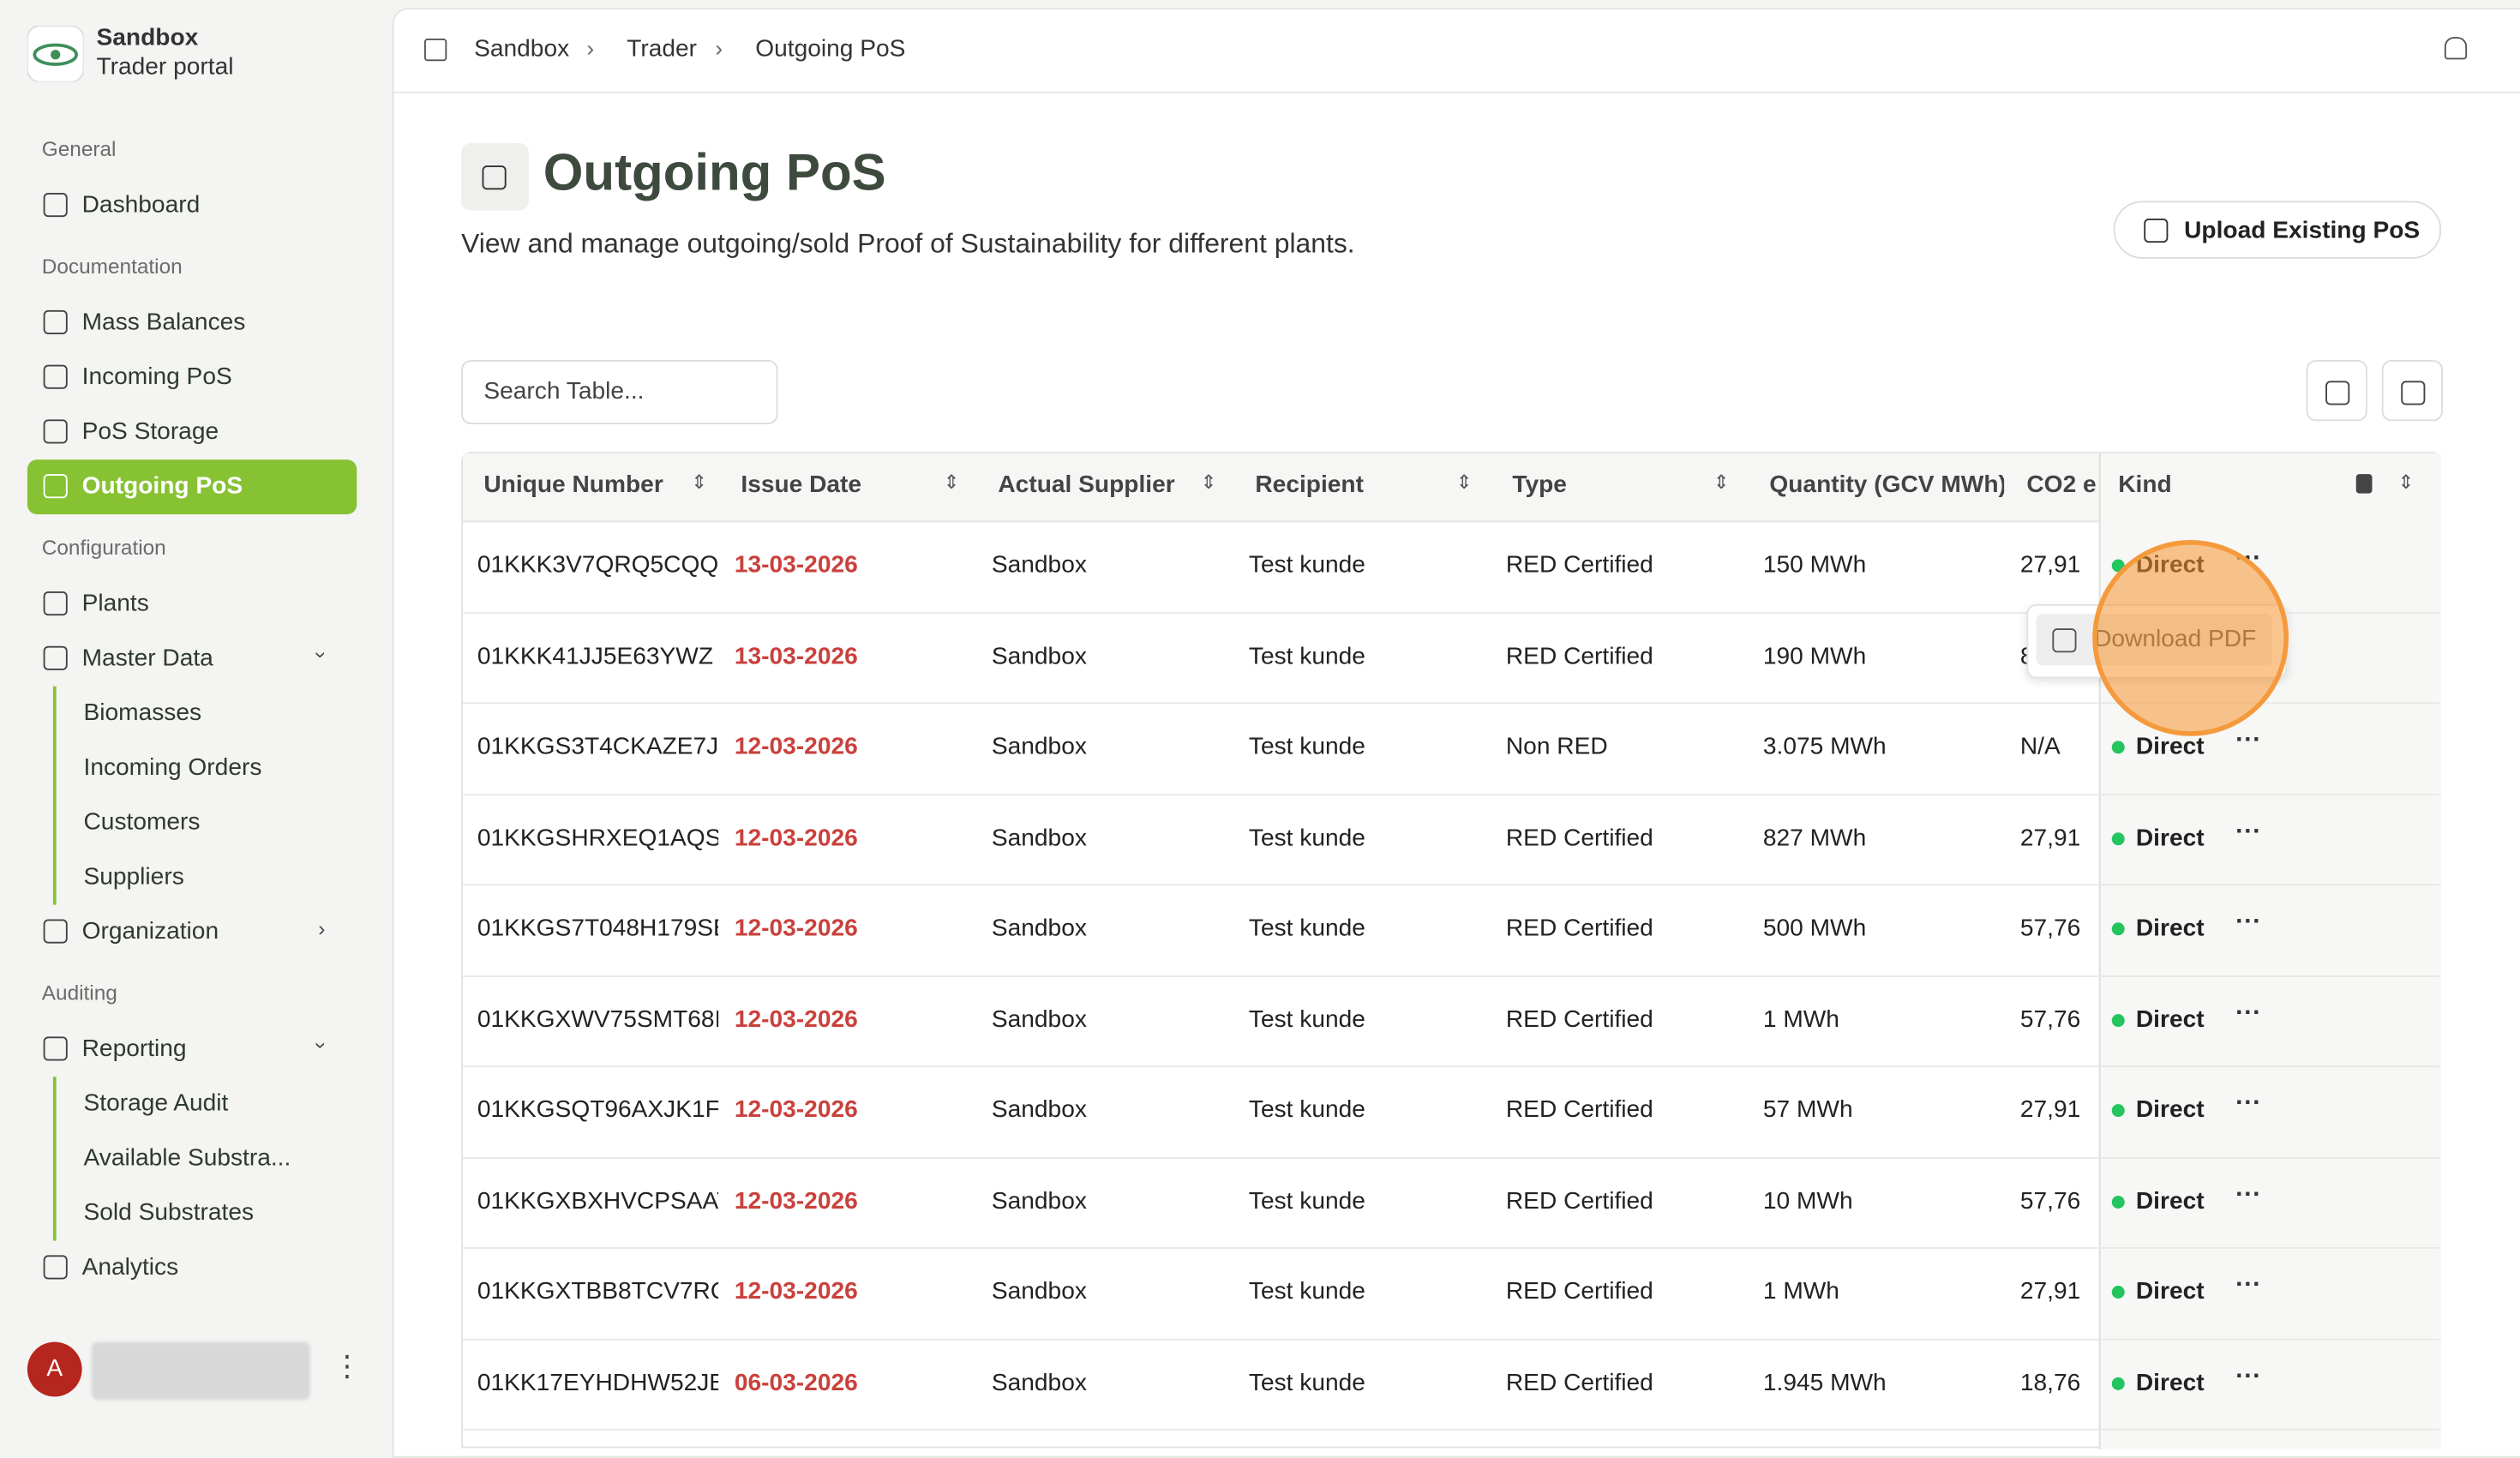 The image size is (2520, 1458). Describe the element at coordinates (719, 48) in the screenshot. I see `breadcrumb-sep: ›` at that location.